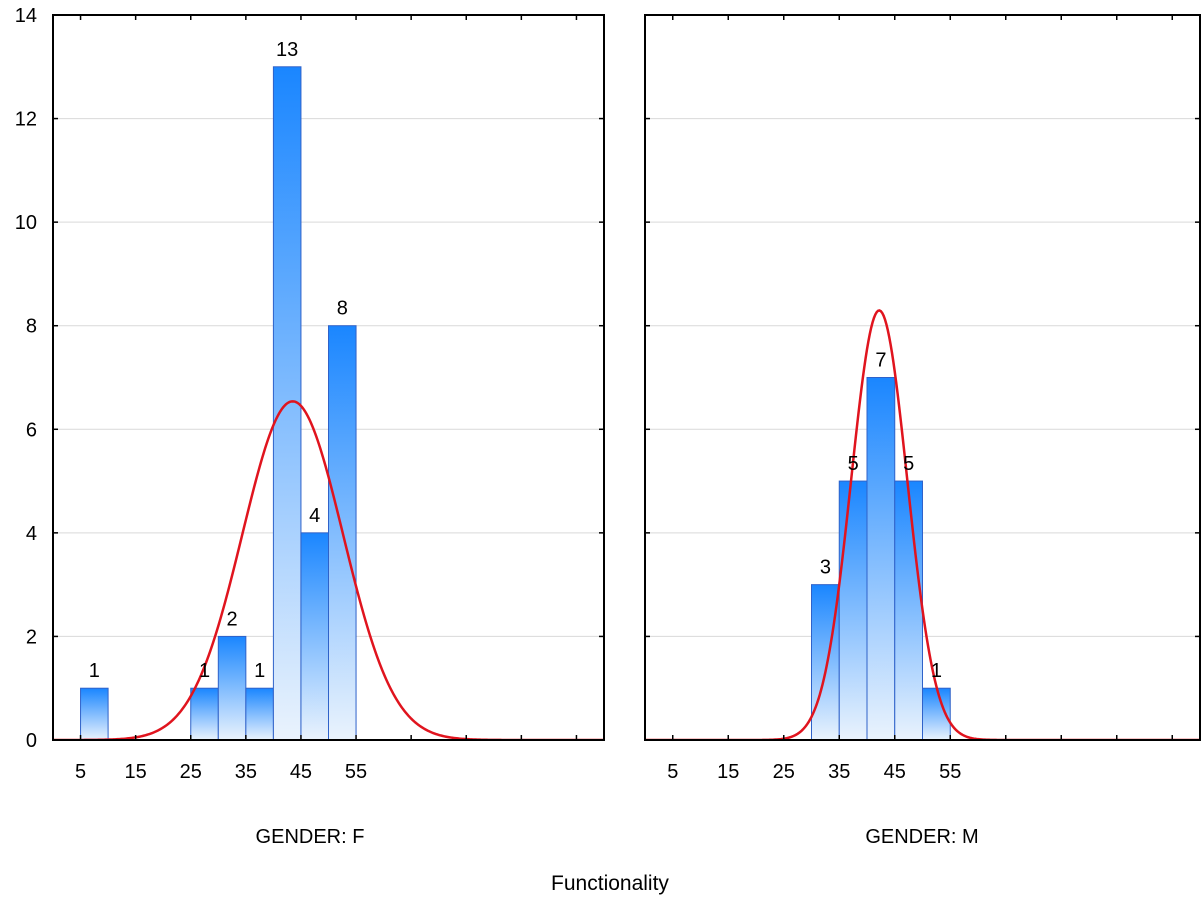 This screenshot has height=904, width=1201. What do you see at coordinates (610, 883) in the screenshot?
I see `x-axis-label: Functionality` at bounding box center [610, 883].